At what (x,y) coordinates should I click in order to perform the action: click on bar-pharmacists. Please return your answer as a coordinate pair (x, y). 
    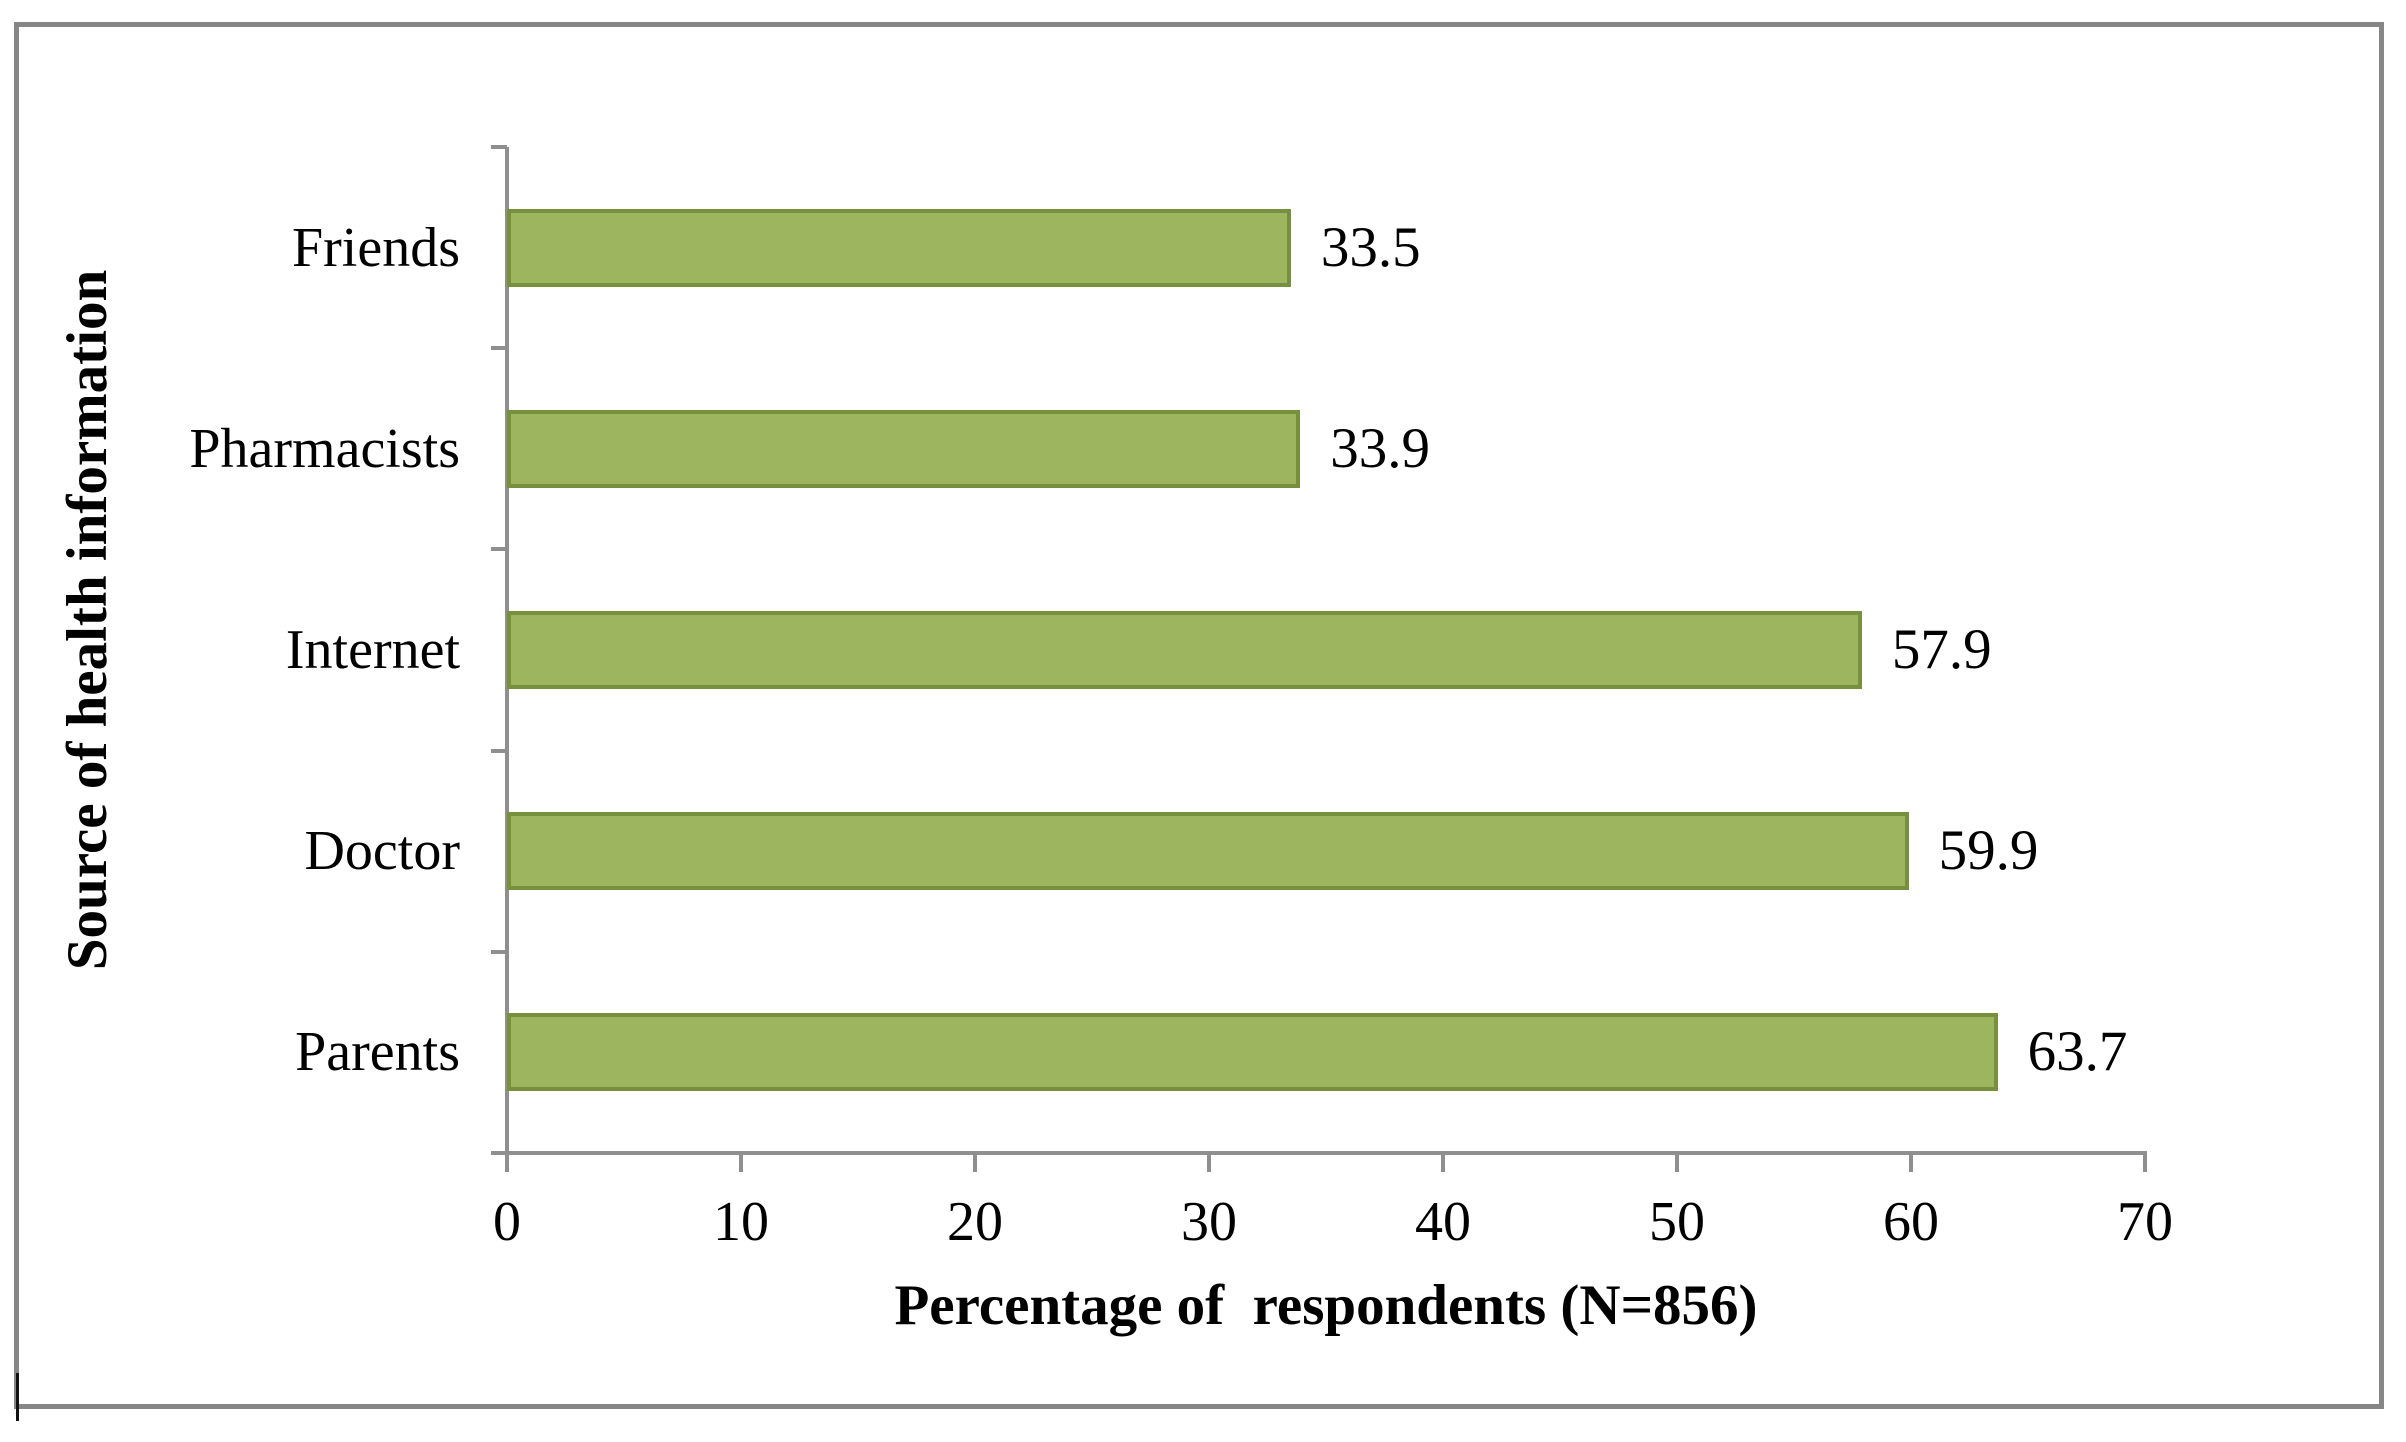
    Looking at the image, I should click on (904, 448).